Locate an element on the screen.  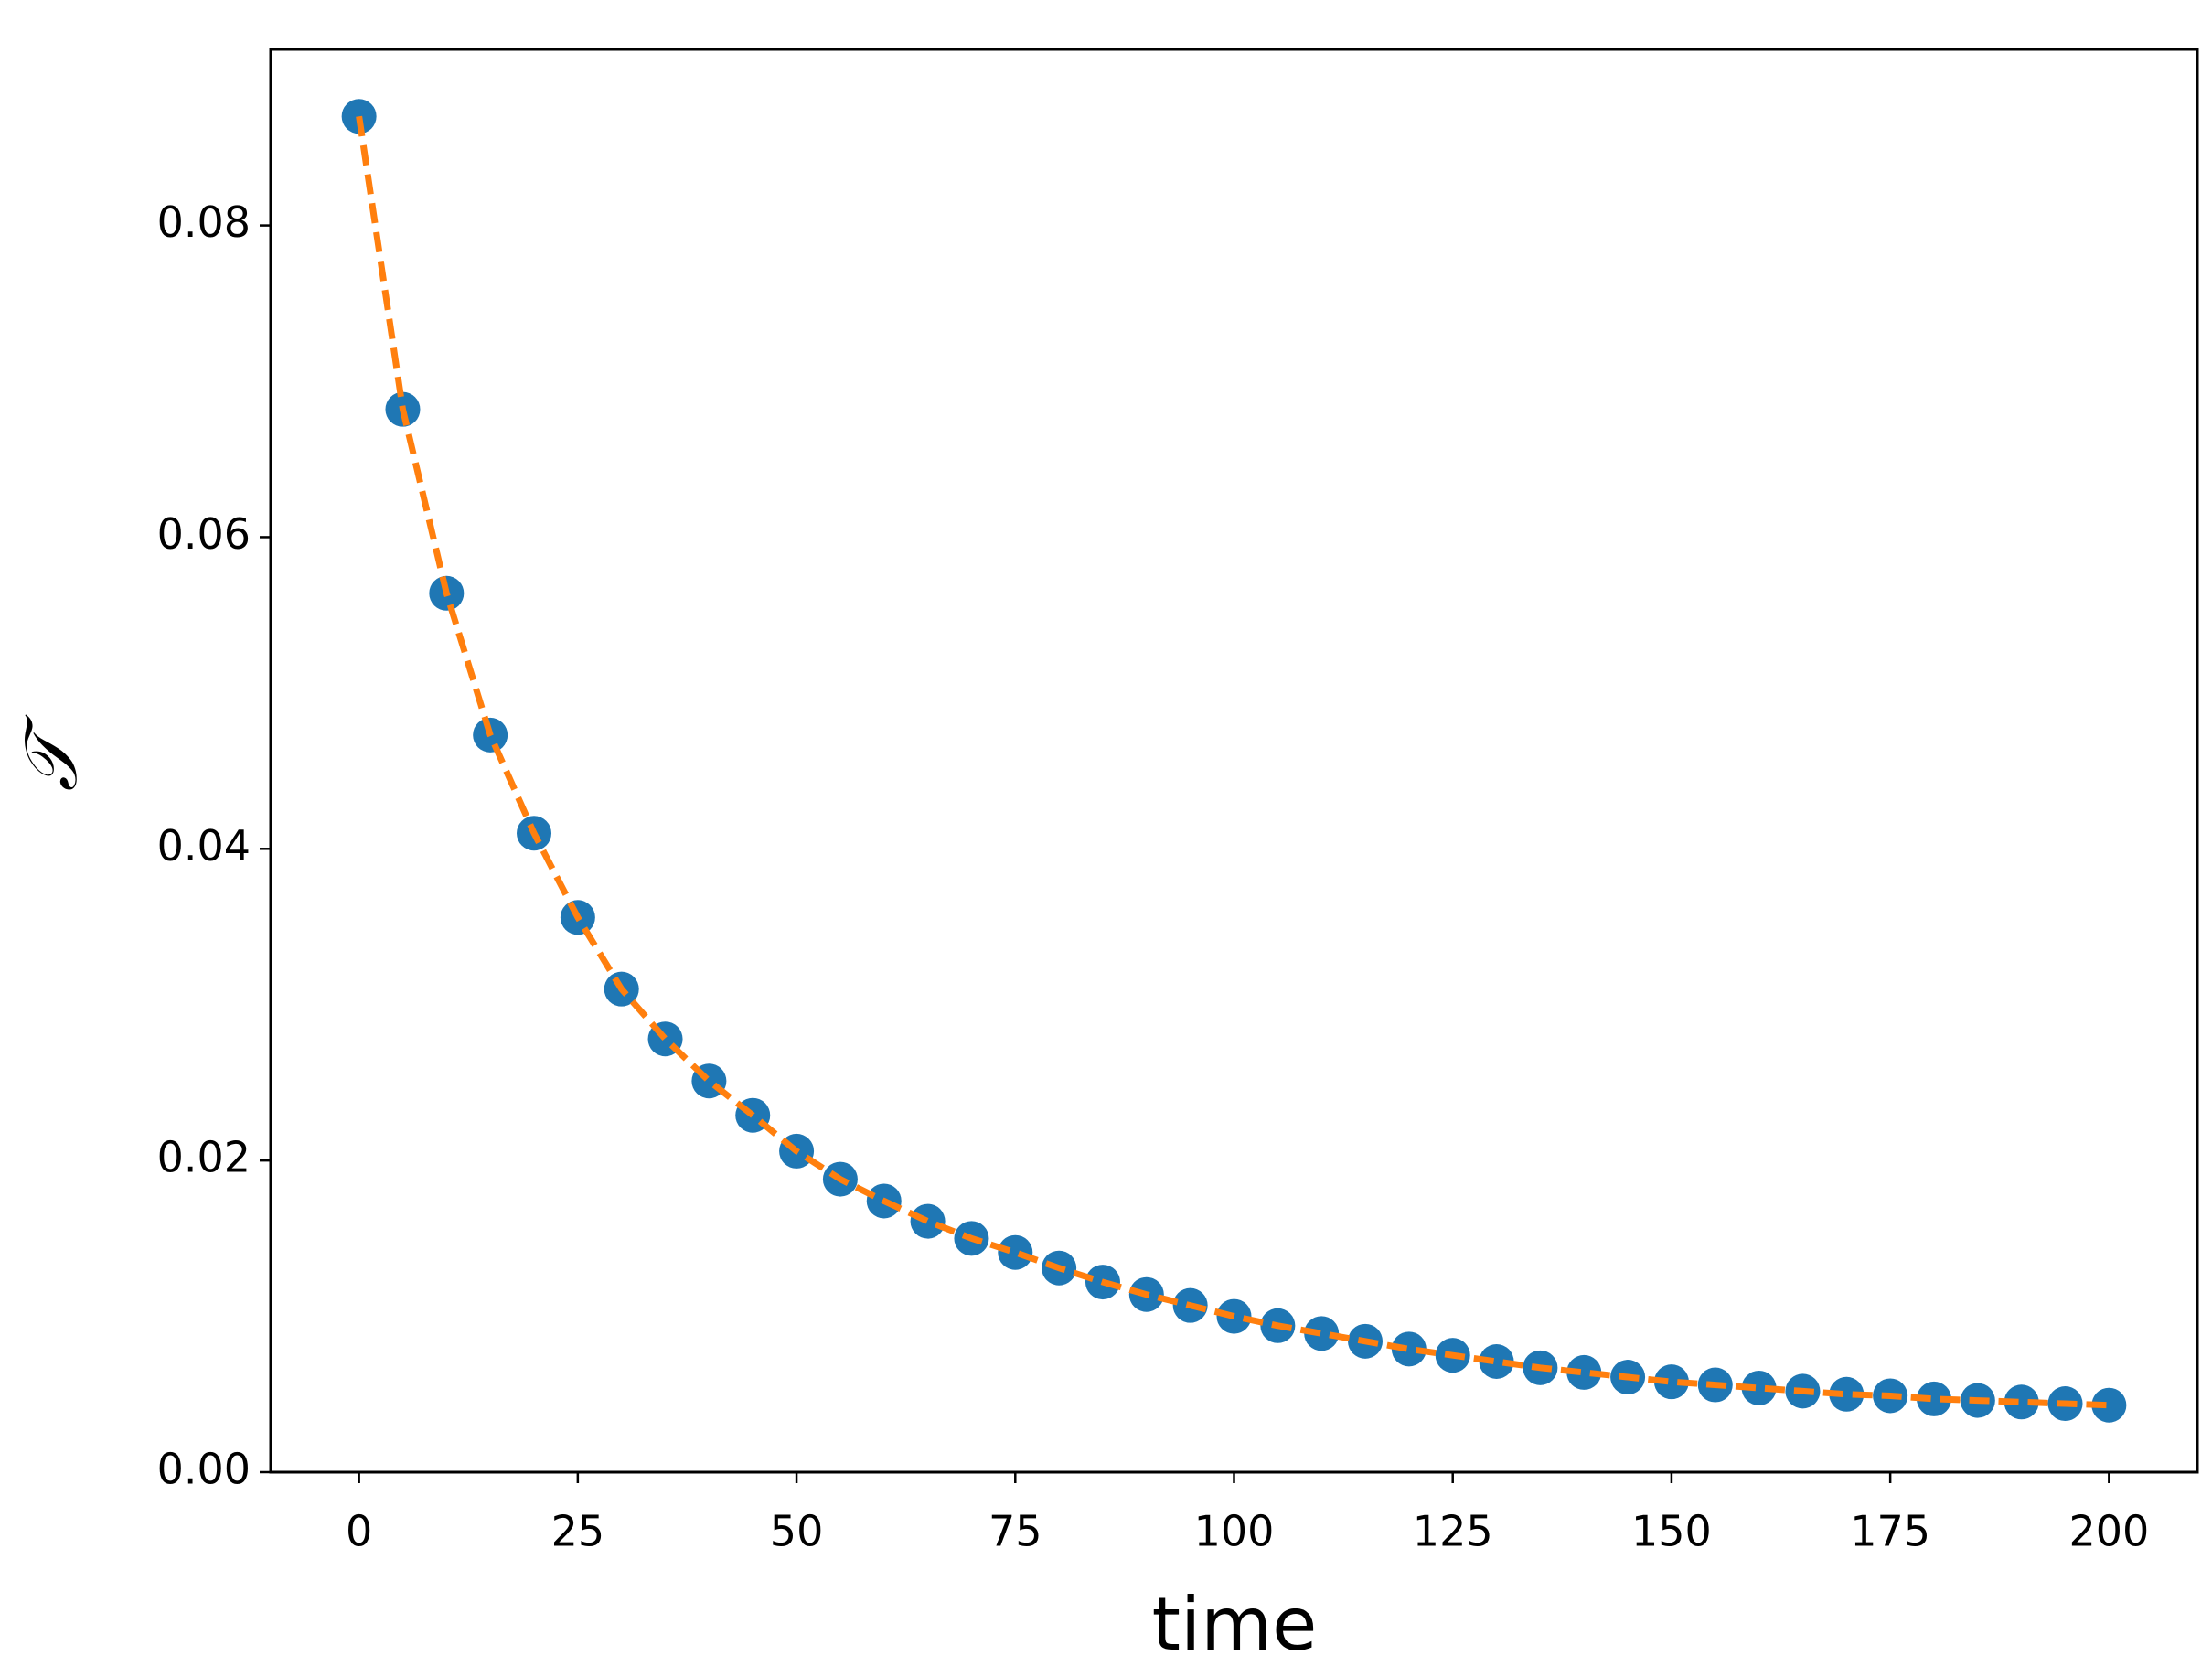
x-tick-label: 150 is located at coordinates (1672, 1531).